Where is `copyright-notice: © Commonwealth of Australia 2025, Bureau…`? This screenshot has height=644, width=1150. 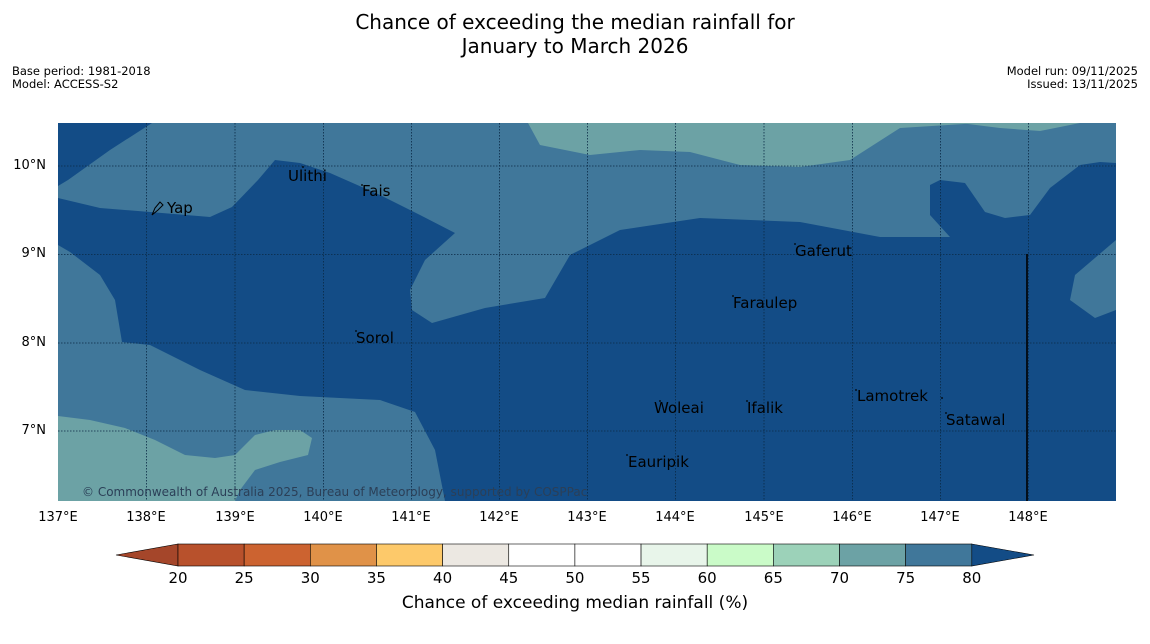
copyright-notice: © Commonwealth of Australia 2025, Bureau… is located at coordinates (335, 492).